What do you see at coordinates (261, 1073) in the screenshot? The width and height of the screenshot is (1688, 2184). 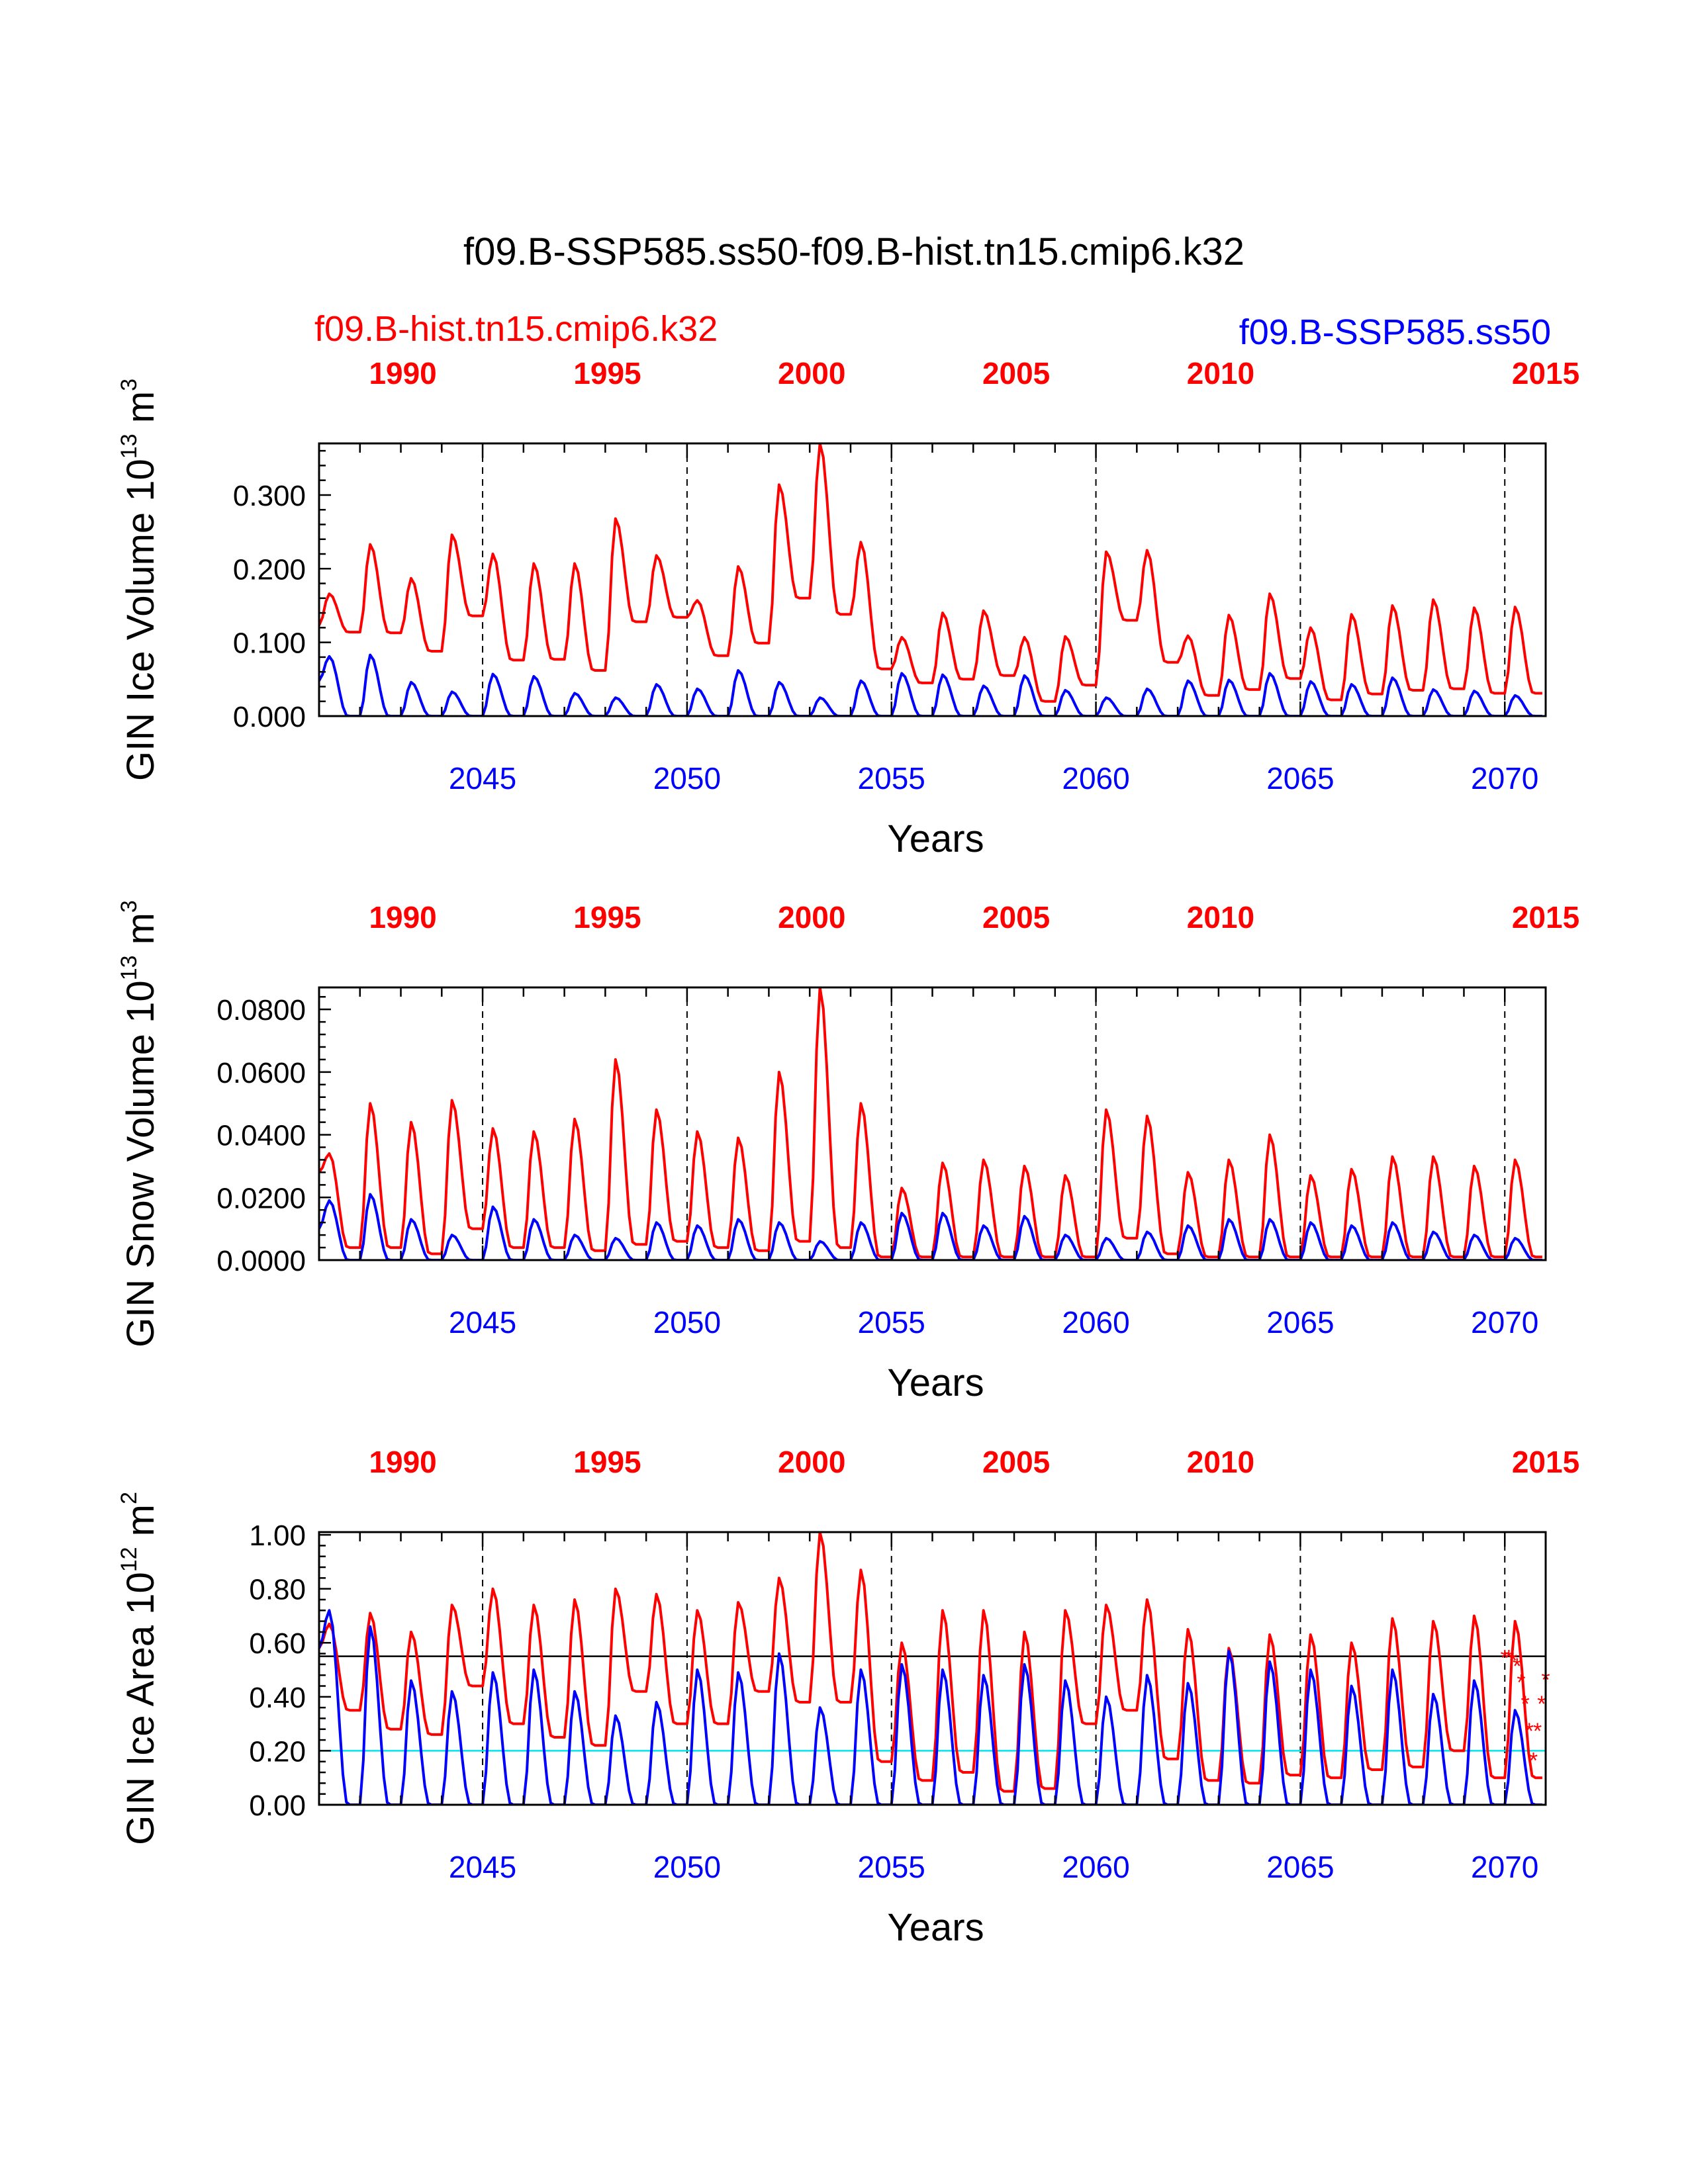 I see `y-tick-label: 0.0600` at bounding box center [261, 1073].